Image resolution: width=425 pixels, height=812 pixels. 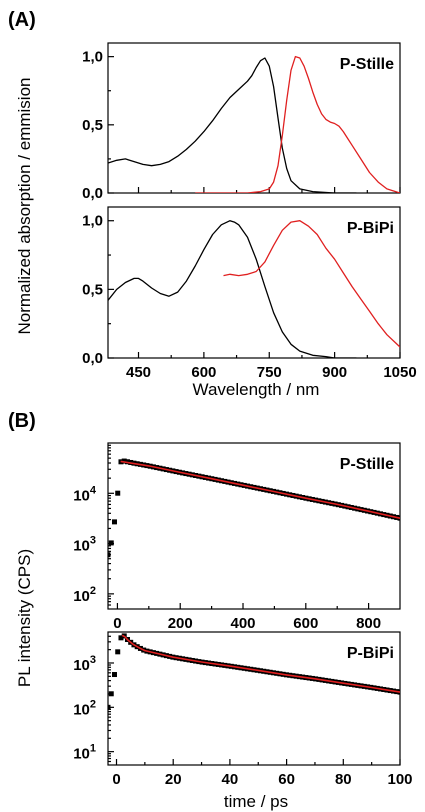 What do you see at coordinates (242, 623) in the screenshot?
I see `x-tick-label: 400` at bounding box center [242, 623].